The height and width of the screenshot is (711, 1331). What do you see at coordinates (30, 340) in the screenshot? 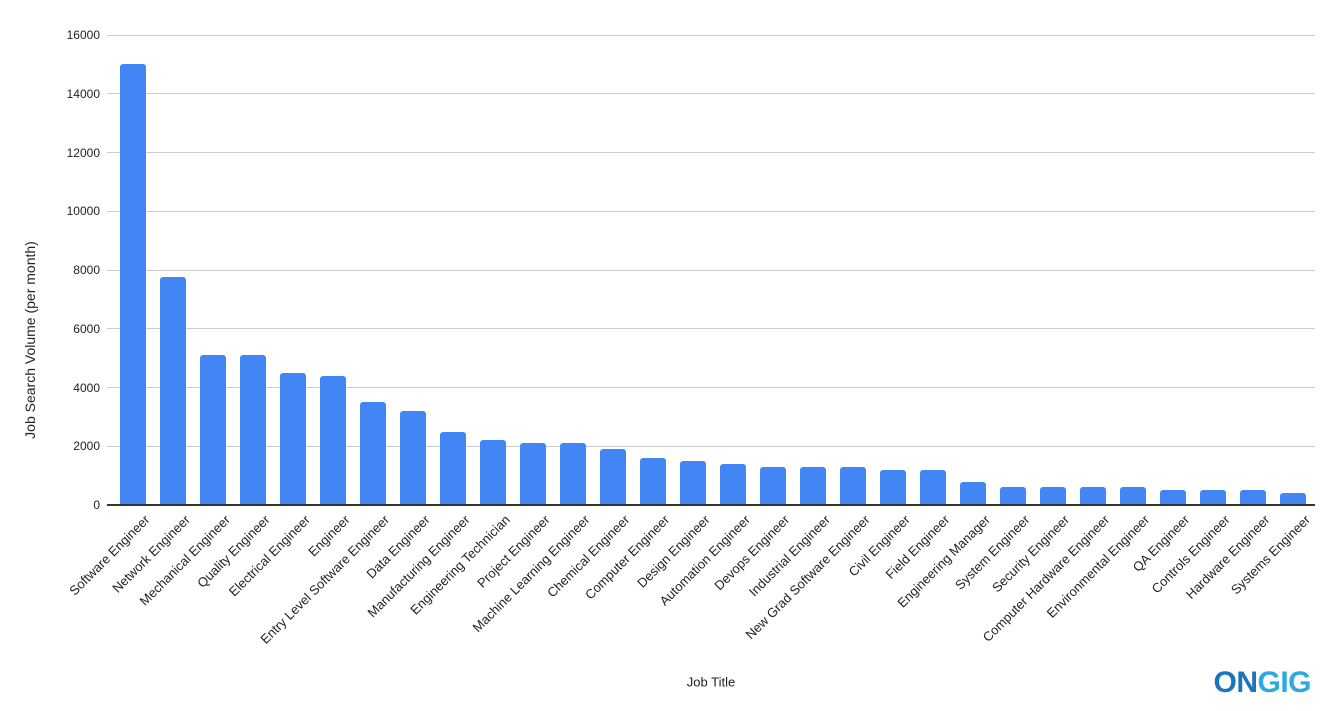
I see `y-axis-title: Job Search Volume (per month)` at bounding box center [30, 340].